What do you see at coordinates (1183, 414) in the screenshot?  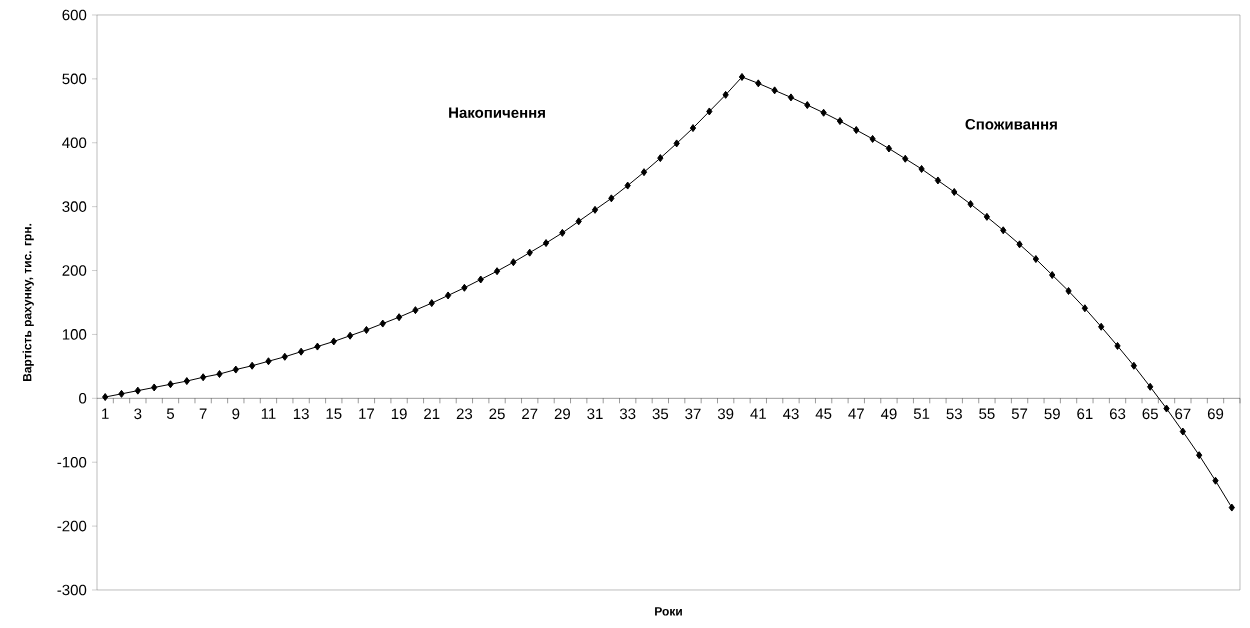 I see `x-tick-label: 67` at bounding box center [1183, 414].